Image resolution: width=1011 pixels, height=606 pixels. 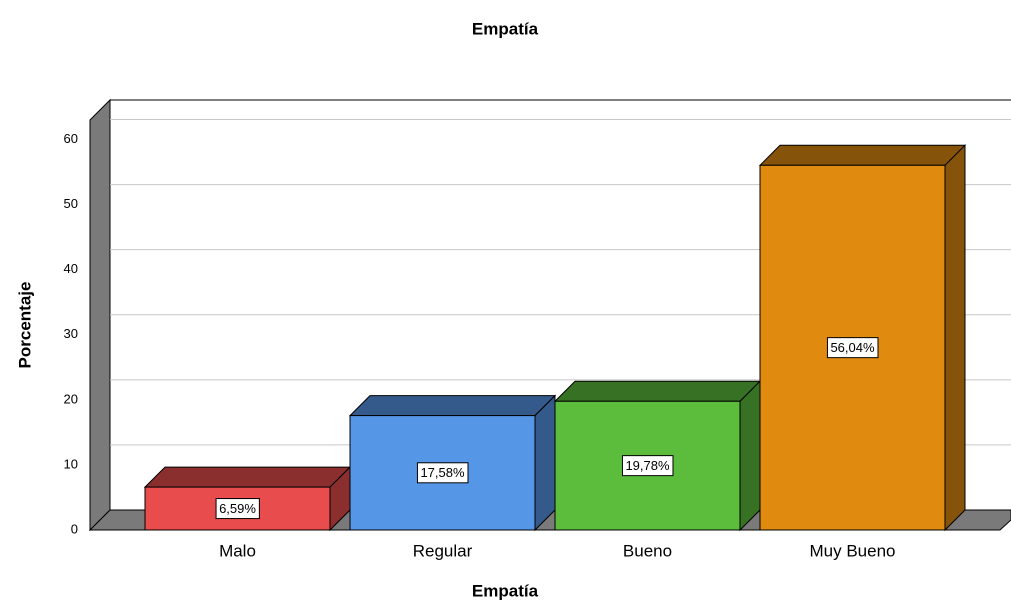 What do you see at coordinates (237, 550) in the screenshot?
I see `x-tick-label: Malo` at bounding box center [237, 550].